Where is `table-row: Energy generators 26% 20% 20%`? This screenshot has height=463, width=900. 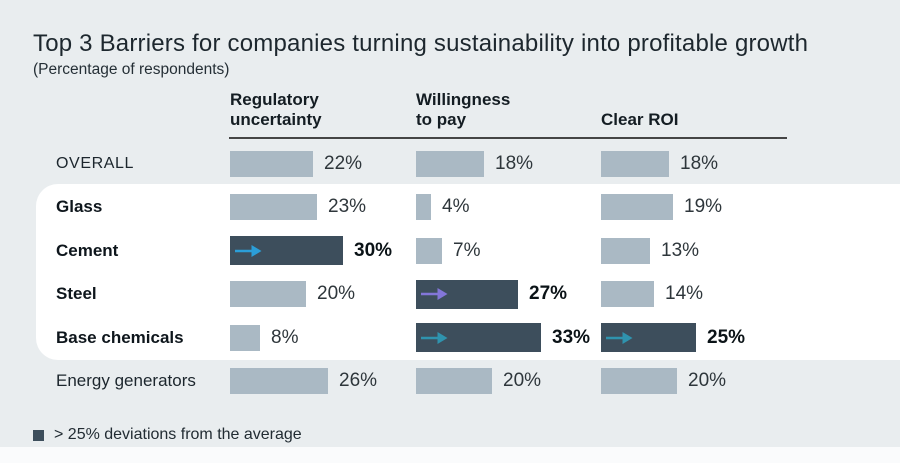 table-row: Energy generators 26% 20% 20% is located at coordinates (450, 382).